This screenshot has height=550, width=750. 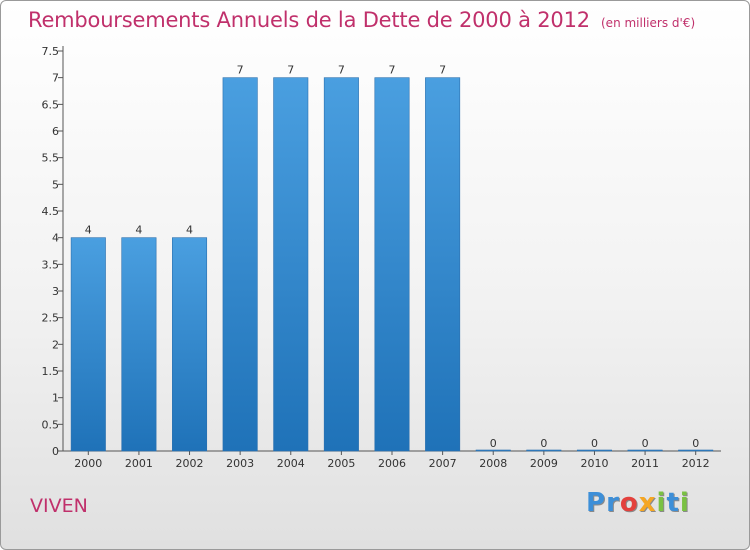 I want to click on commune-name: VIVEN, so click(x=59, y=506).